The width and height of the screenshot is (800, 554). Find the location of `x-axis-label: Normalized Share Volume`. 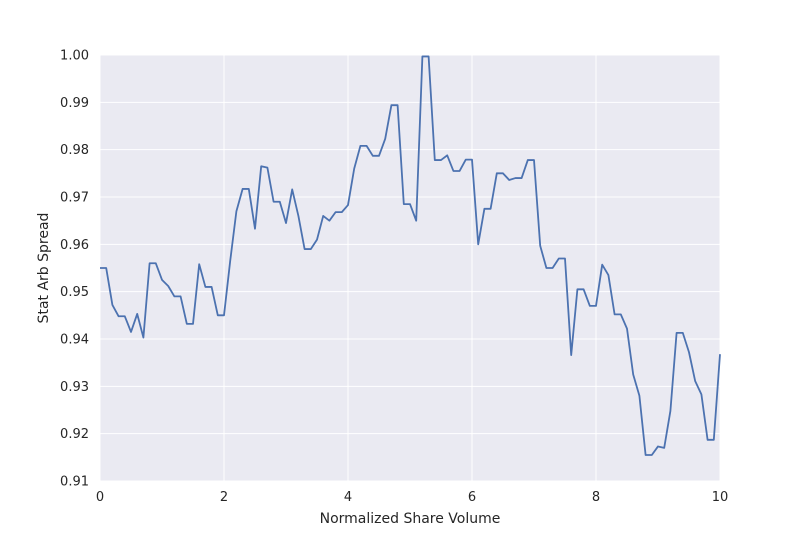

x-axis-label: Normalized Share Volume is located at coordinates (410, 519).